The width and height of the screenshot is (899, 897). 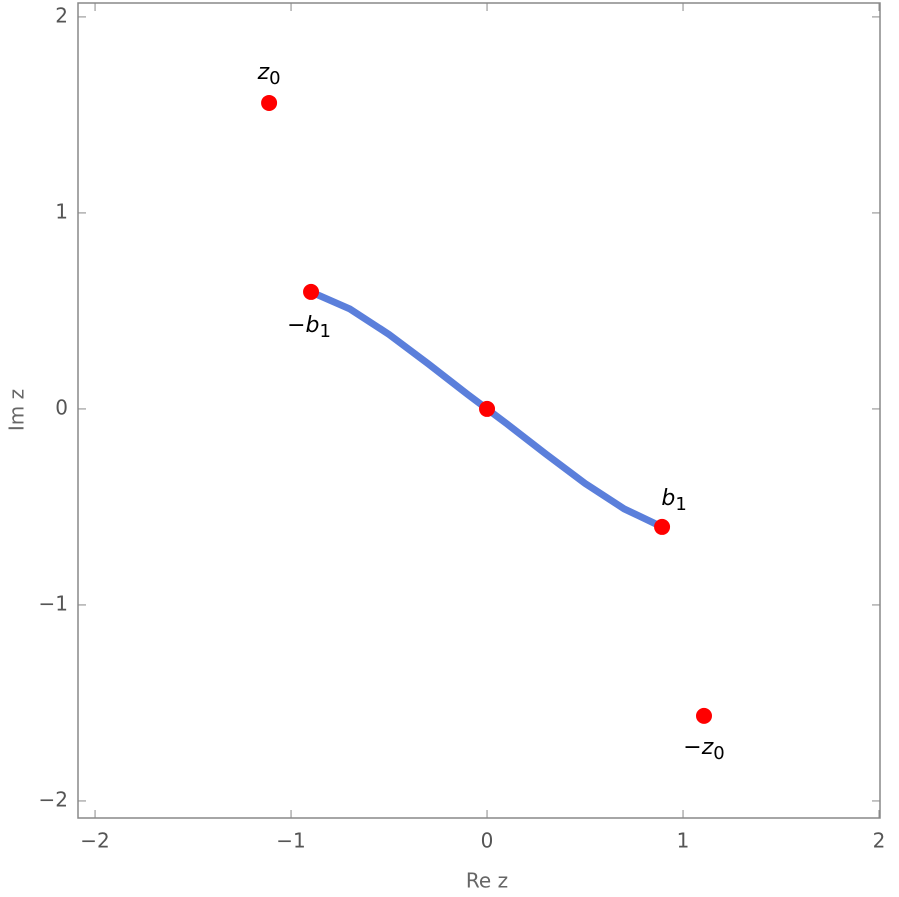 What do you see at coordinates (879, 841) in the screenshot?
I see `x-tick-label: 2` at bounding box center [879, 841].